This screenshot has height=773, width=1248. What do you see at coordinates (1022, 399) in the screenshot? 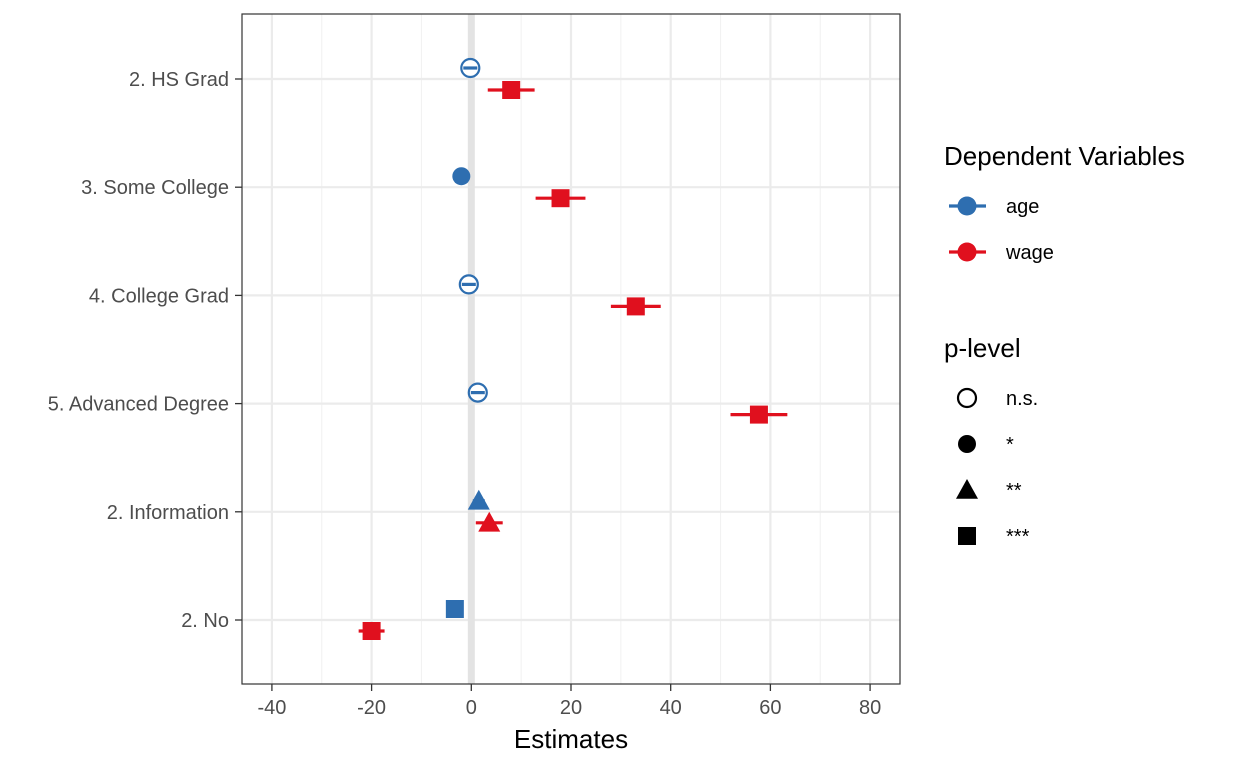
I see `legend-label: n.s.` at bounding box center [1022, 399].